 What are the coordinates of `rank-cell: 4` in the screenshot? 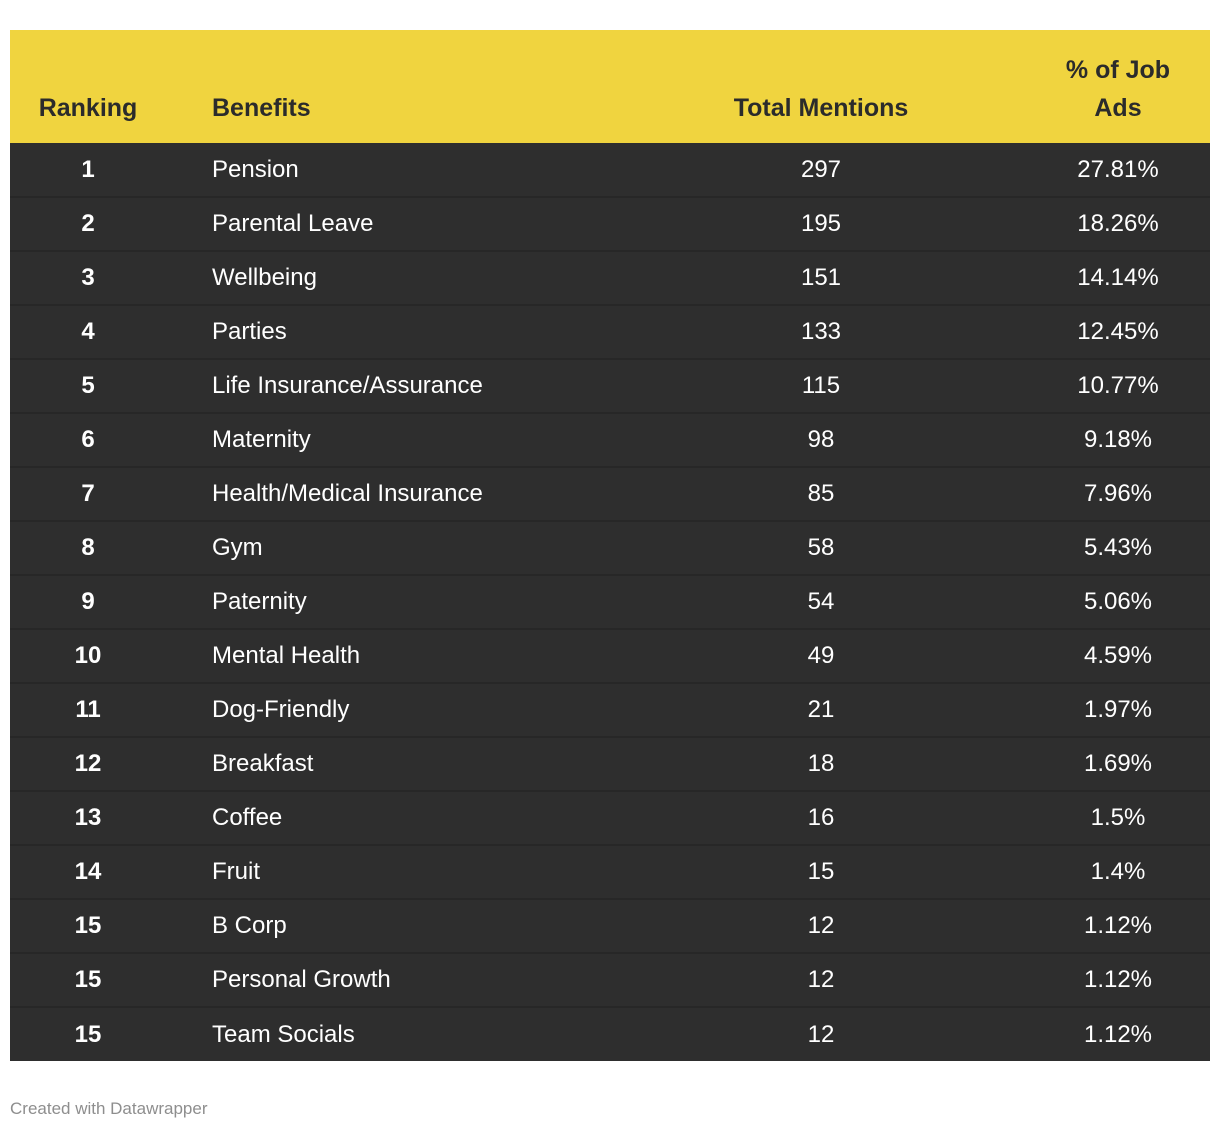 It's located at (88, 331).